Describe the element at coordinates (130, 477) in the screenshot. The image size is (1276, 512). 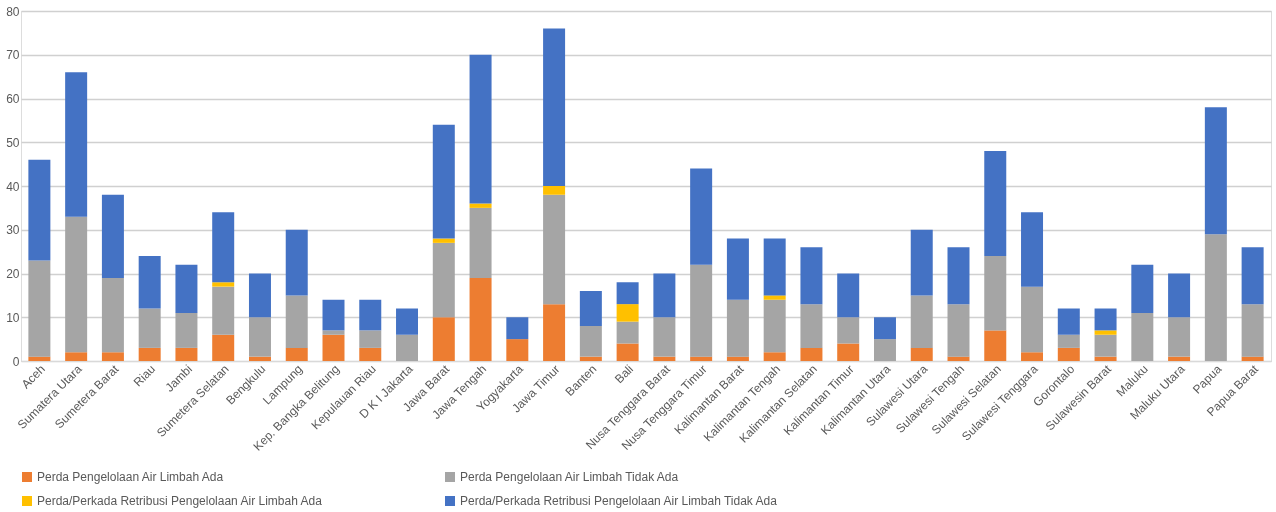
I see `legend-label: Perda Pengelolaan Air Limbah Ada` at that location.